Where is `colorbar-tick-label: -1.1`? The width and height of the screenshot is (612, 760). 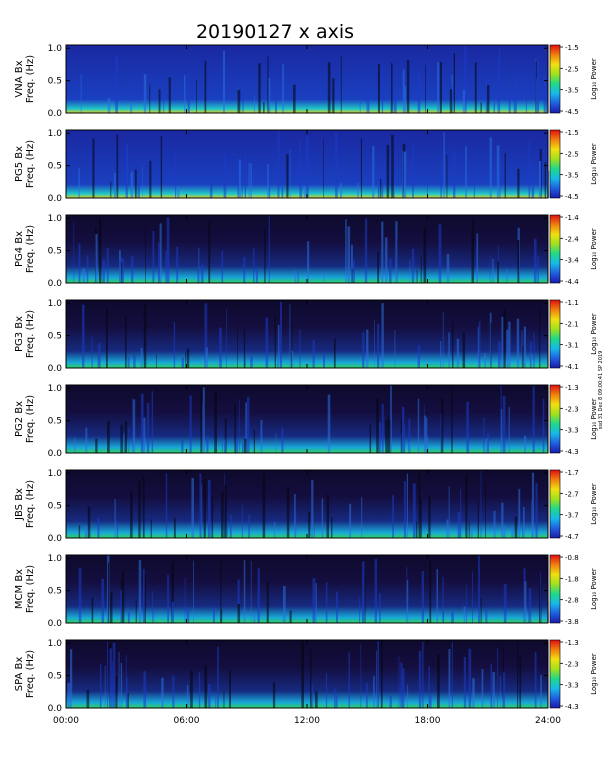 colorbar-tick-label: -1.1 is located at coordinates (572, 303).